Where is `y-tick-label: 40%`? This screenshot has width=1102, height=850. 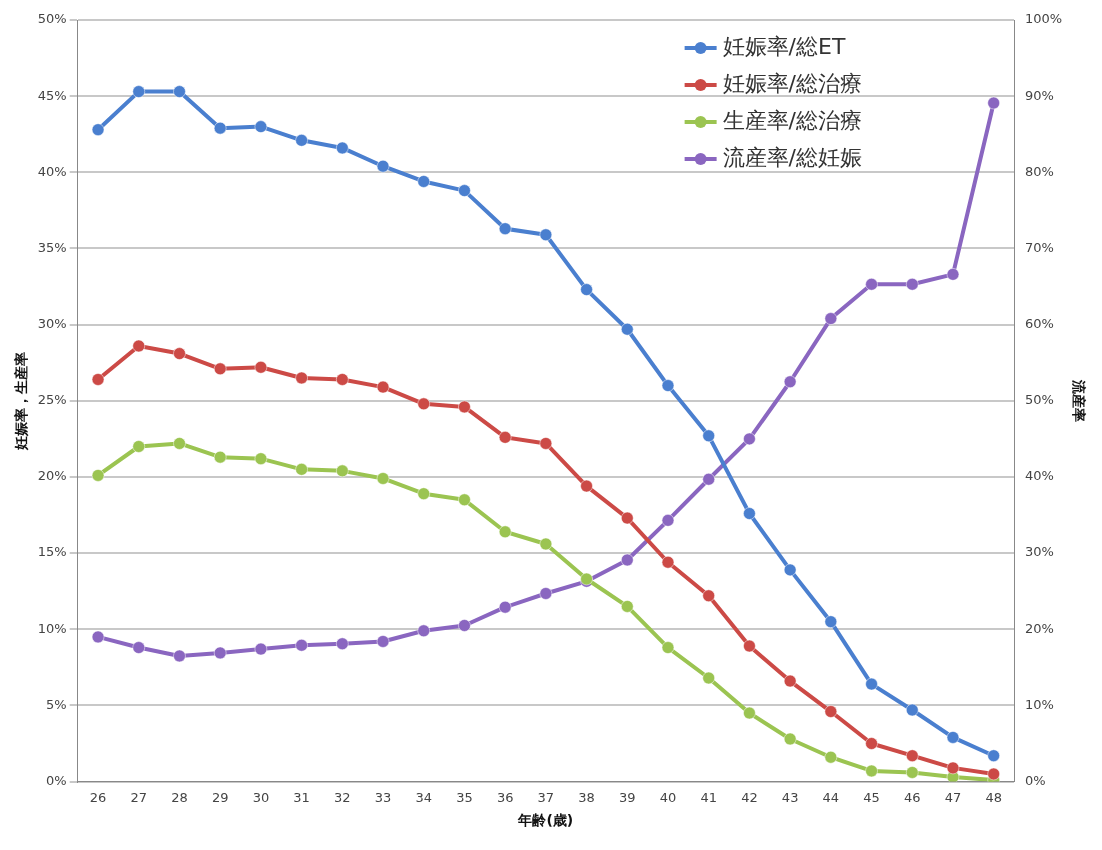
y-tick-label: 40% is located at coordinates (52, 171).